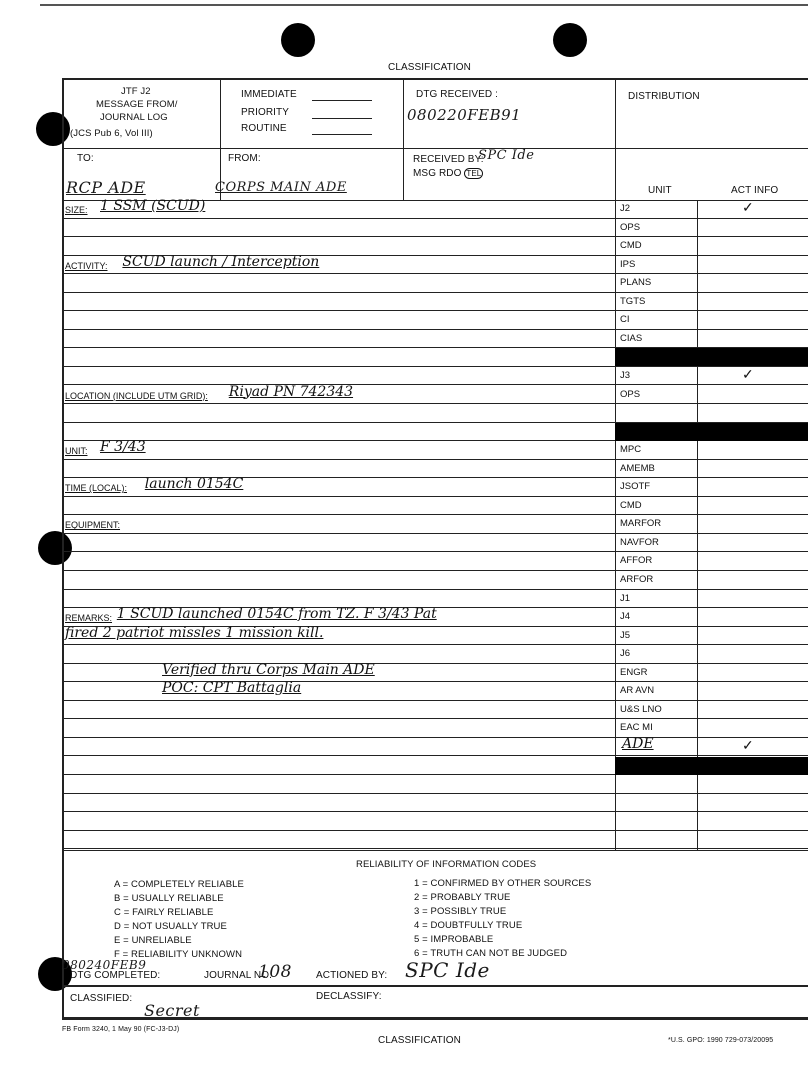 The image size is (808, 1088). I want to click on handwritten-value: Riyad PN 742343, so click(291, 391).